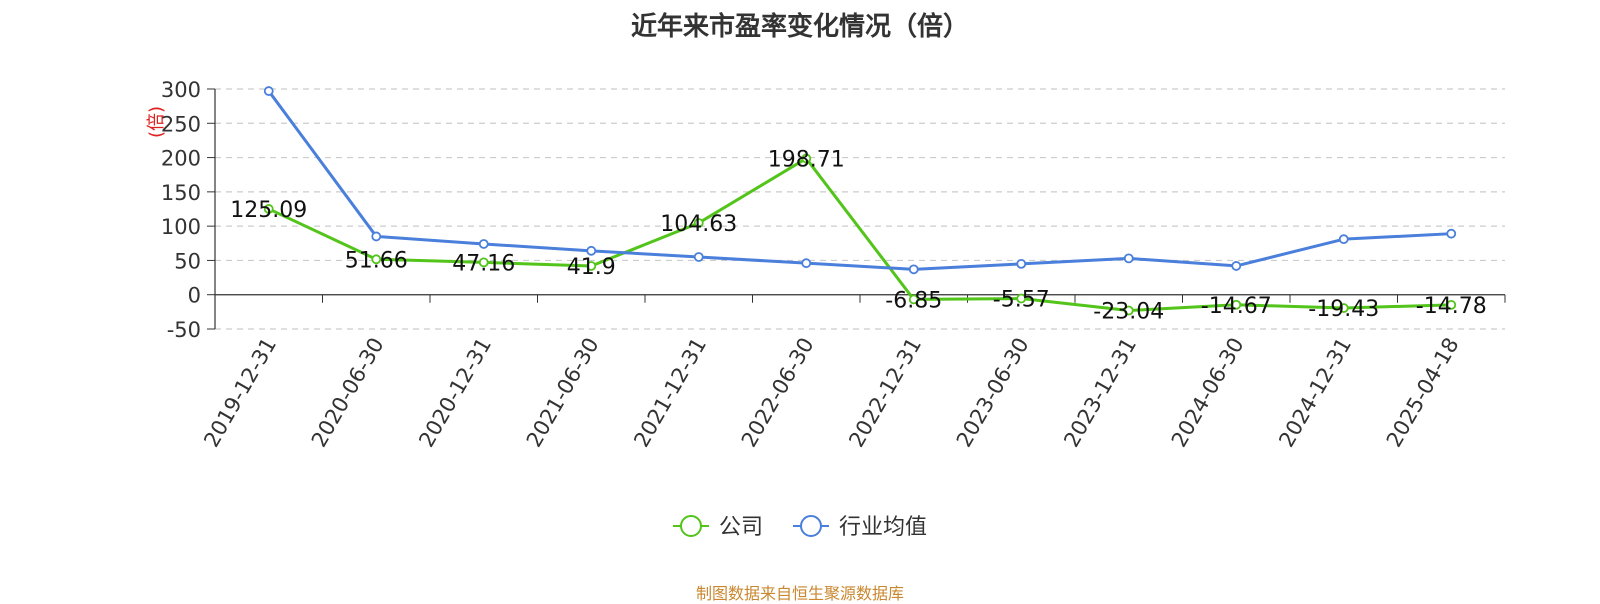 Image resolution: width=1600 pixels, height=604 pixels. What do you see at coordinates (799, 593) in the screenshot?
I see `source-note: 制图数据来自恒生聚源数据库` at bounding box center [799, 593].